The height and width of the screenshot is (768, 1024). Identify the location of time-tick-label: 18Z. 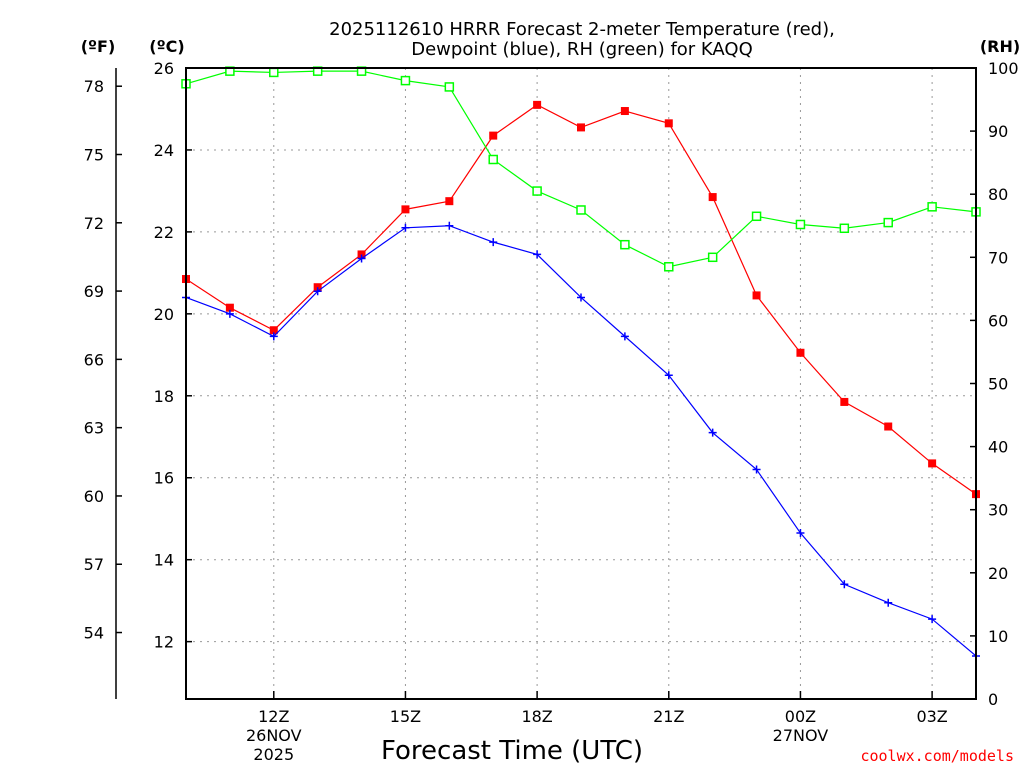
(536, 716).